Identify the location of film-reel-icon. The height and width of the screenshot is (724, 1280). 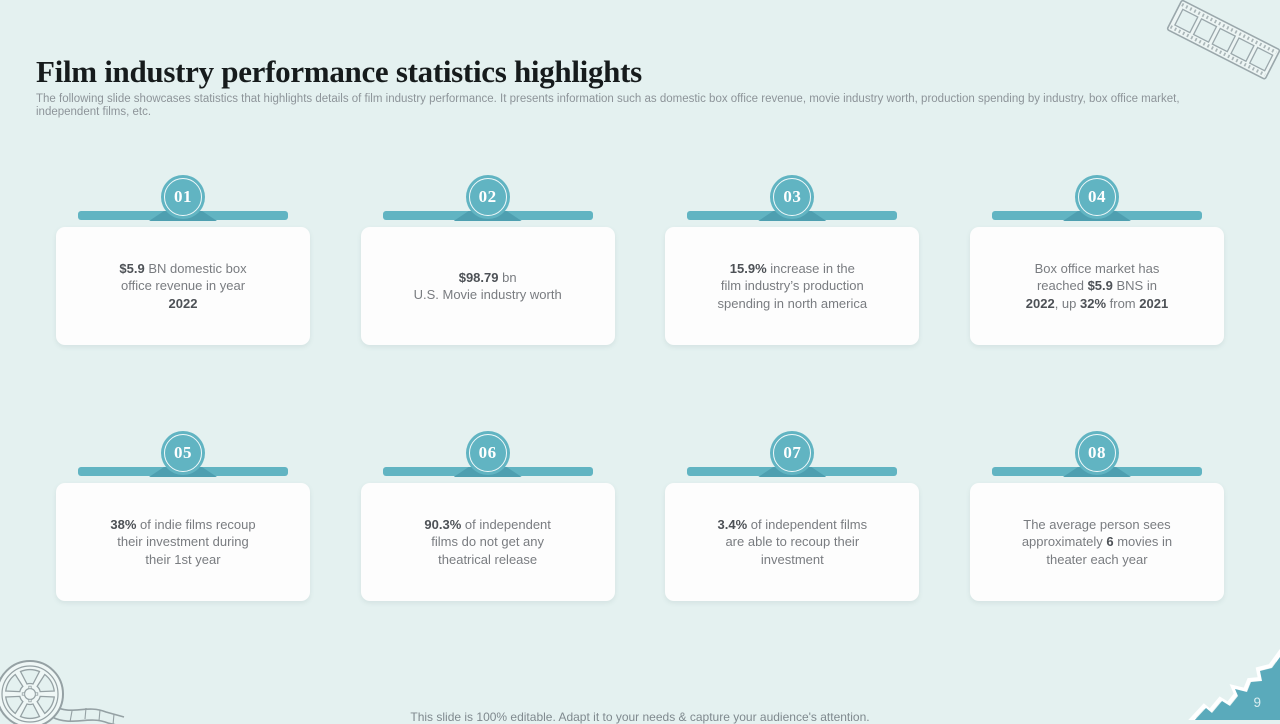
(62, 692).